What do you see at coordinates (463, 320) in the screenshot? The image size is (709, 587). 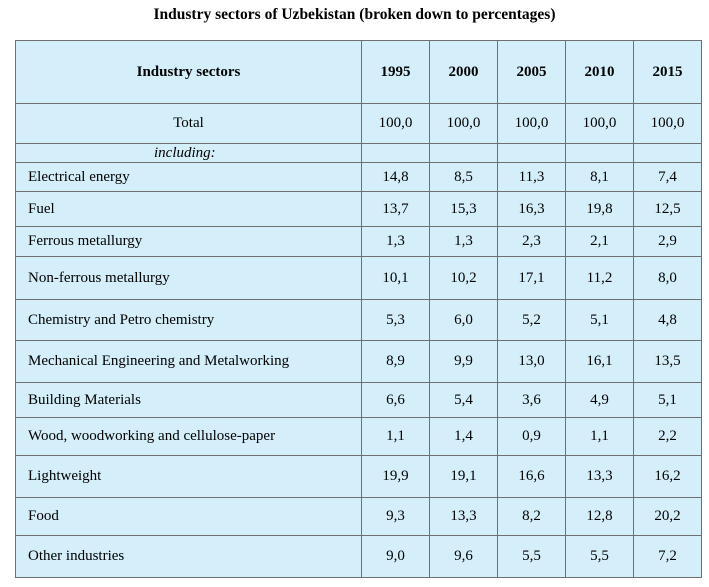 I see `row-cell: 6,0` at bounding box center [463, 320].